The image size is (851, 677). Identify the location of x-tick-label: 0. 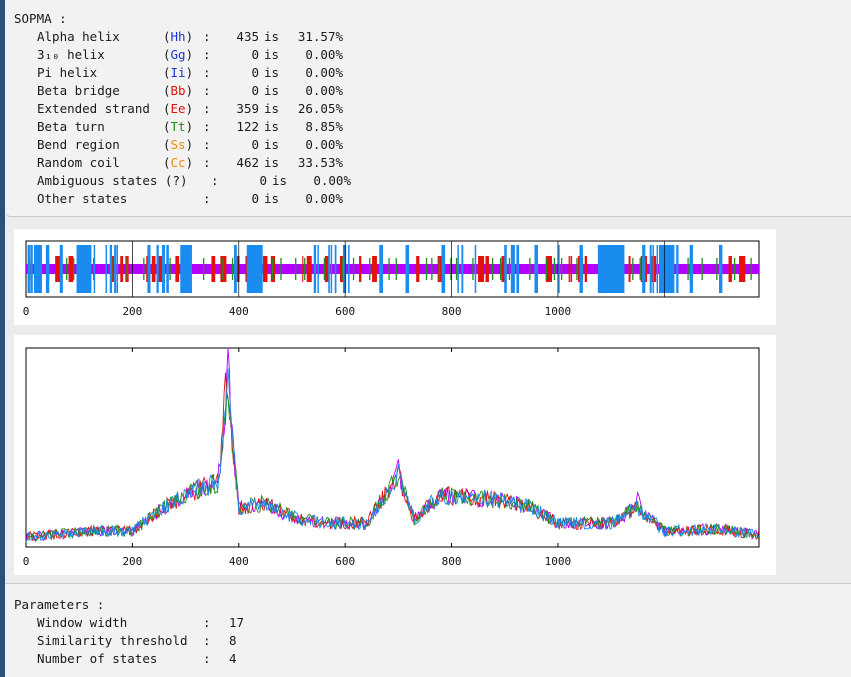
(26, 311).